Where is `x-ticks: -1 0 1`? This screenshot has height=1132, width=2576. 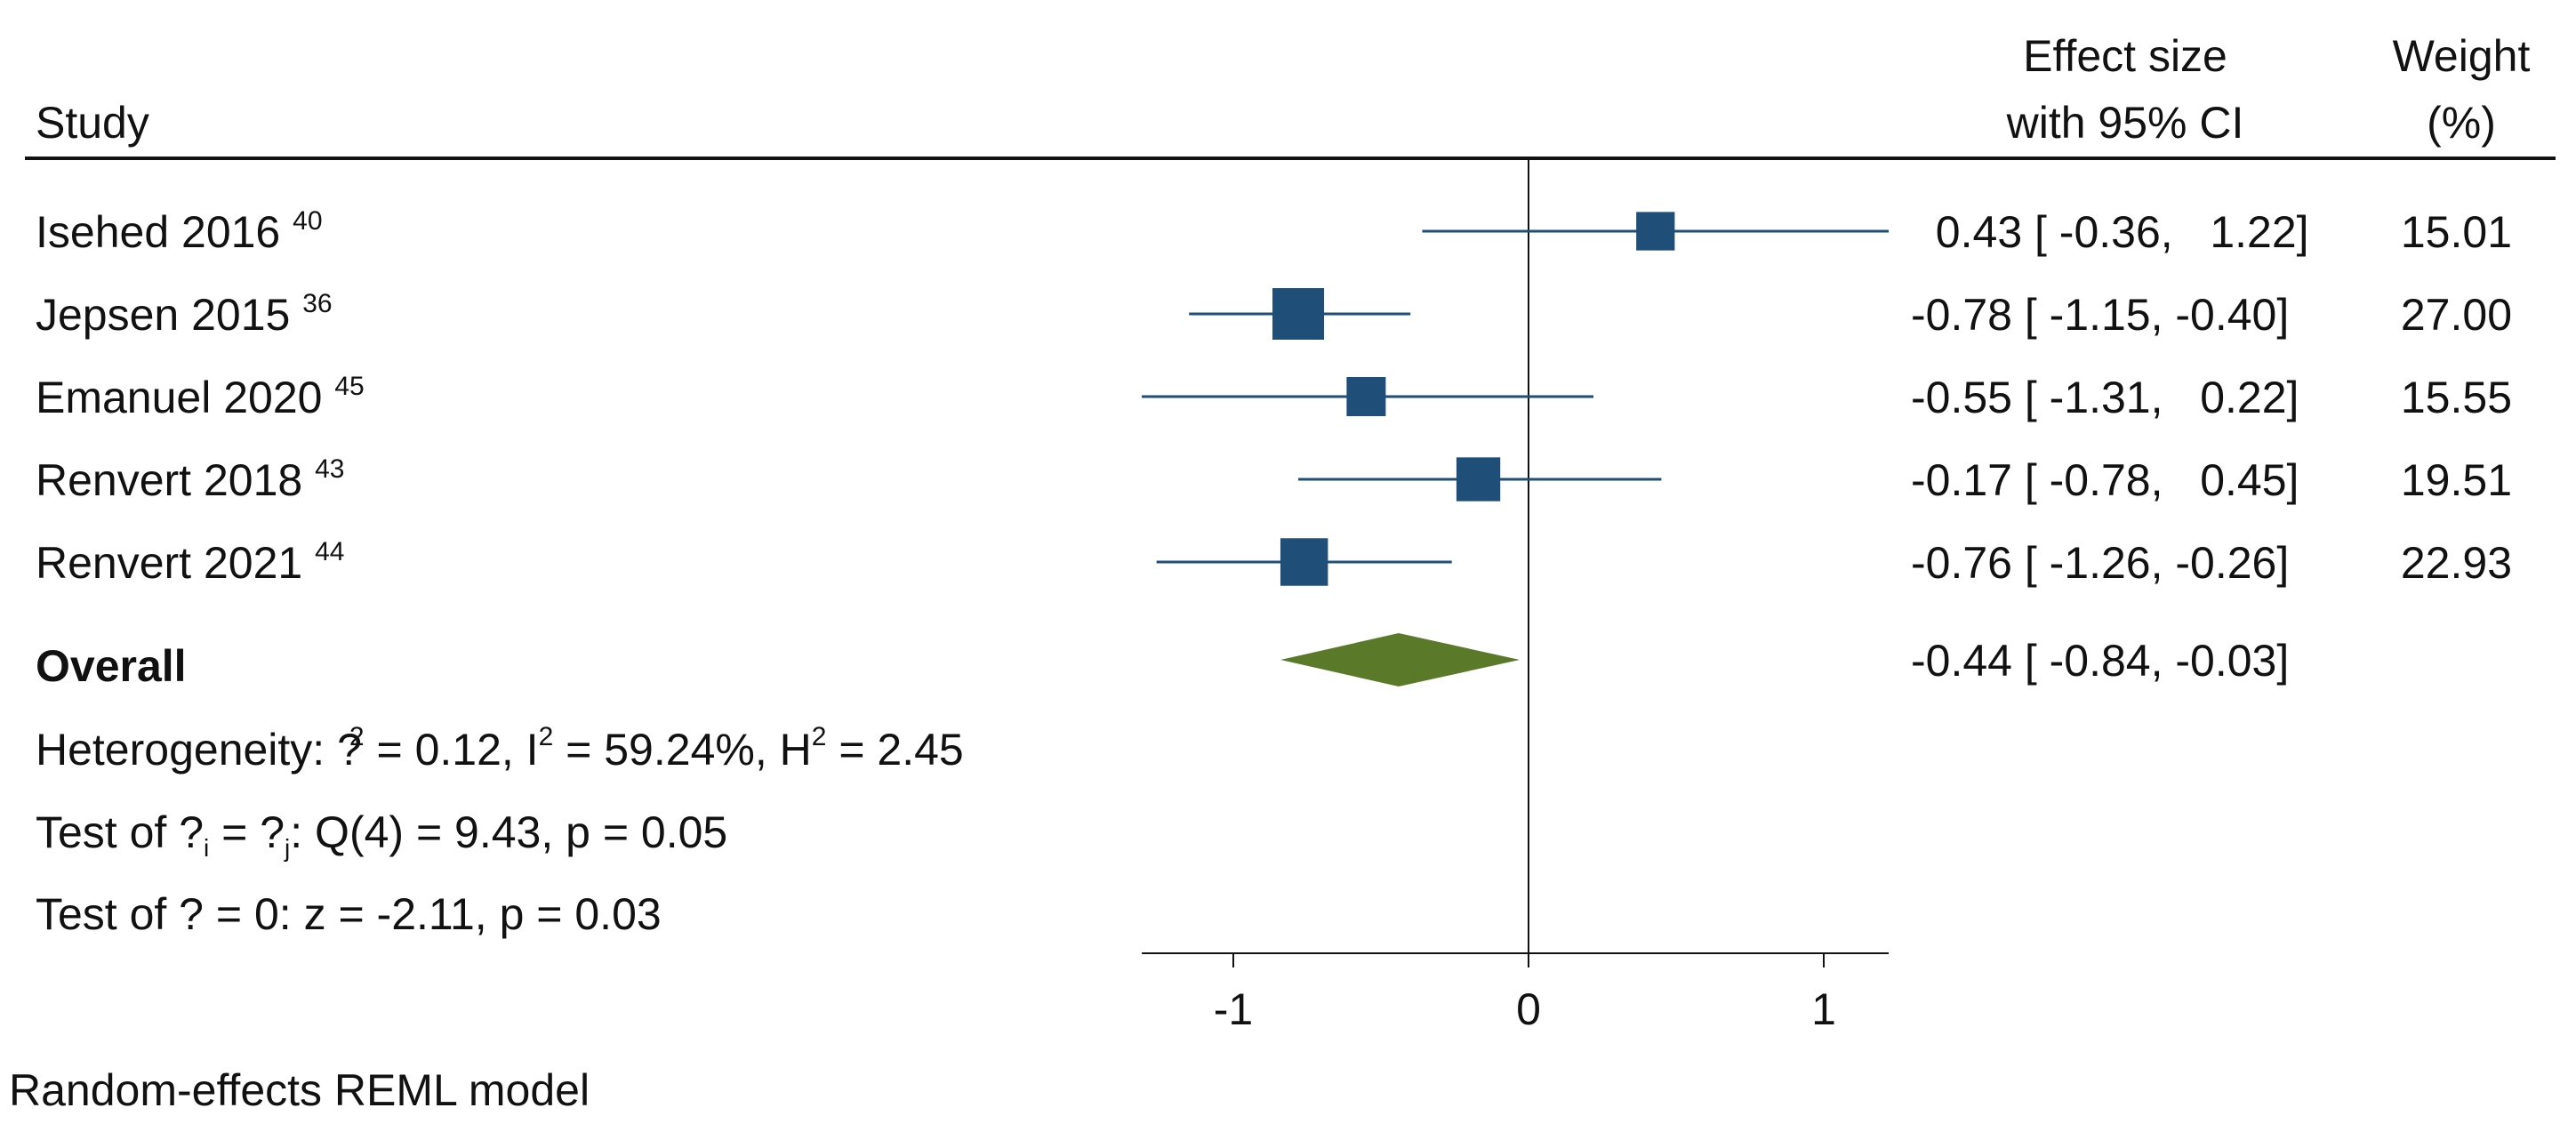 x-ticks: -1 0 1 is located at coordinates (1525, 994).